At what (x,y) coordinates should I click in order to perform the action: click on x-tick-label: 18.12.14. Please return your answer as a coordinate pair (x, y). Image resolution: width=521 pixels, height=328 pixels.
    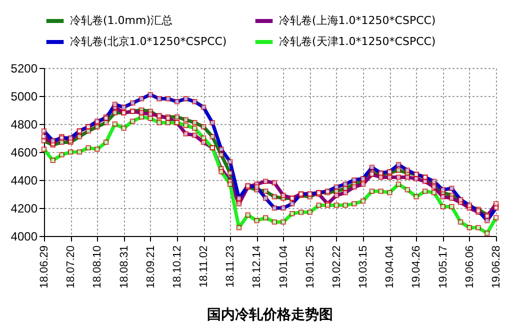
    Looking at the image, I should click on (257, 267).